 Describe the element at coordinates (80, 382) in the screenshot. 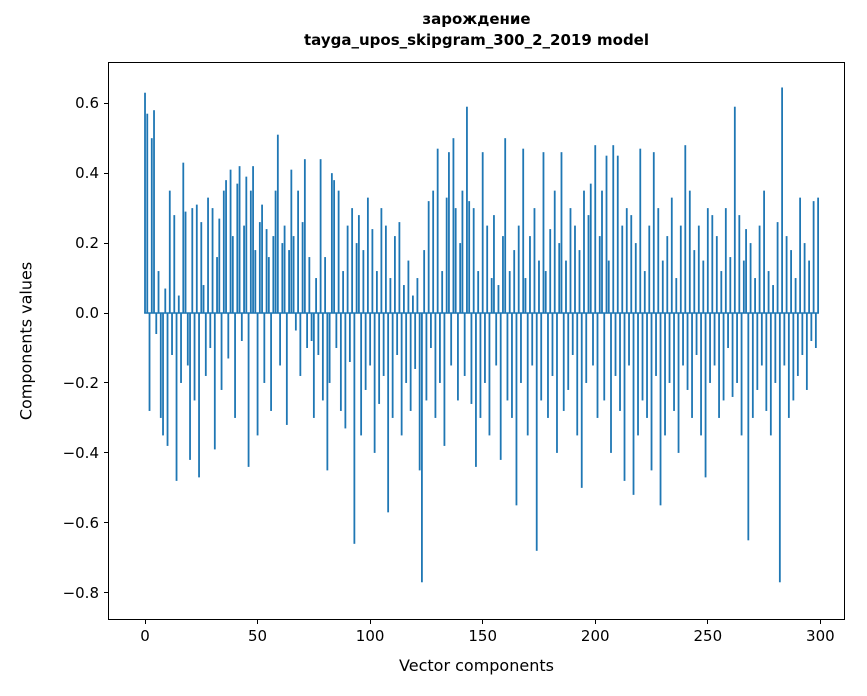

I see `y-tick-label: −0.2` at that location.